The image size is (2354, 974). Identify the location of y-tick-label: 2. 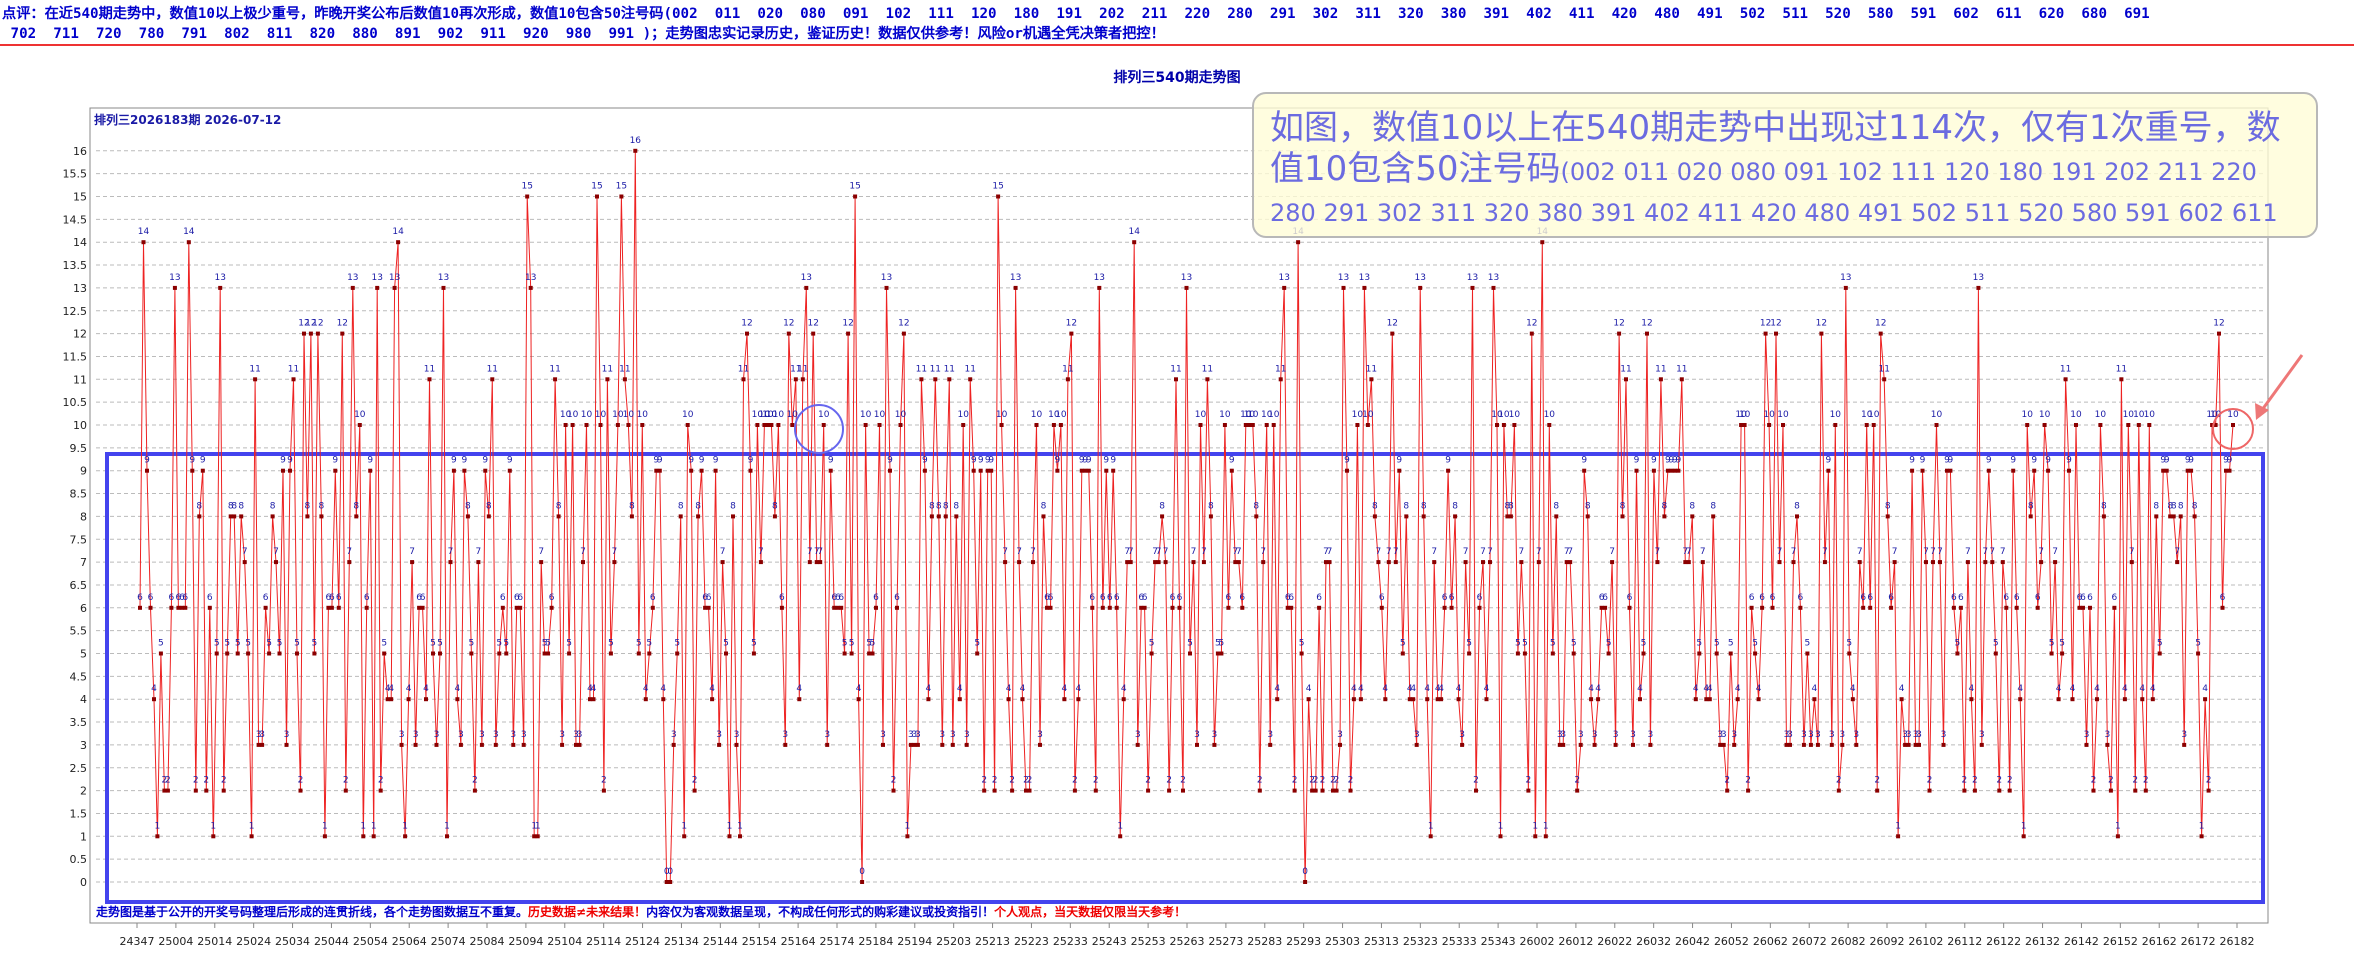
(83, 791).